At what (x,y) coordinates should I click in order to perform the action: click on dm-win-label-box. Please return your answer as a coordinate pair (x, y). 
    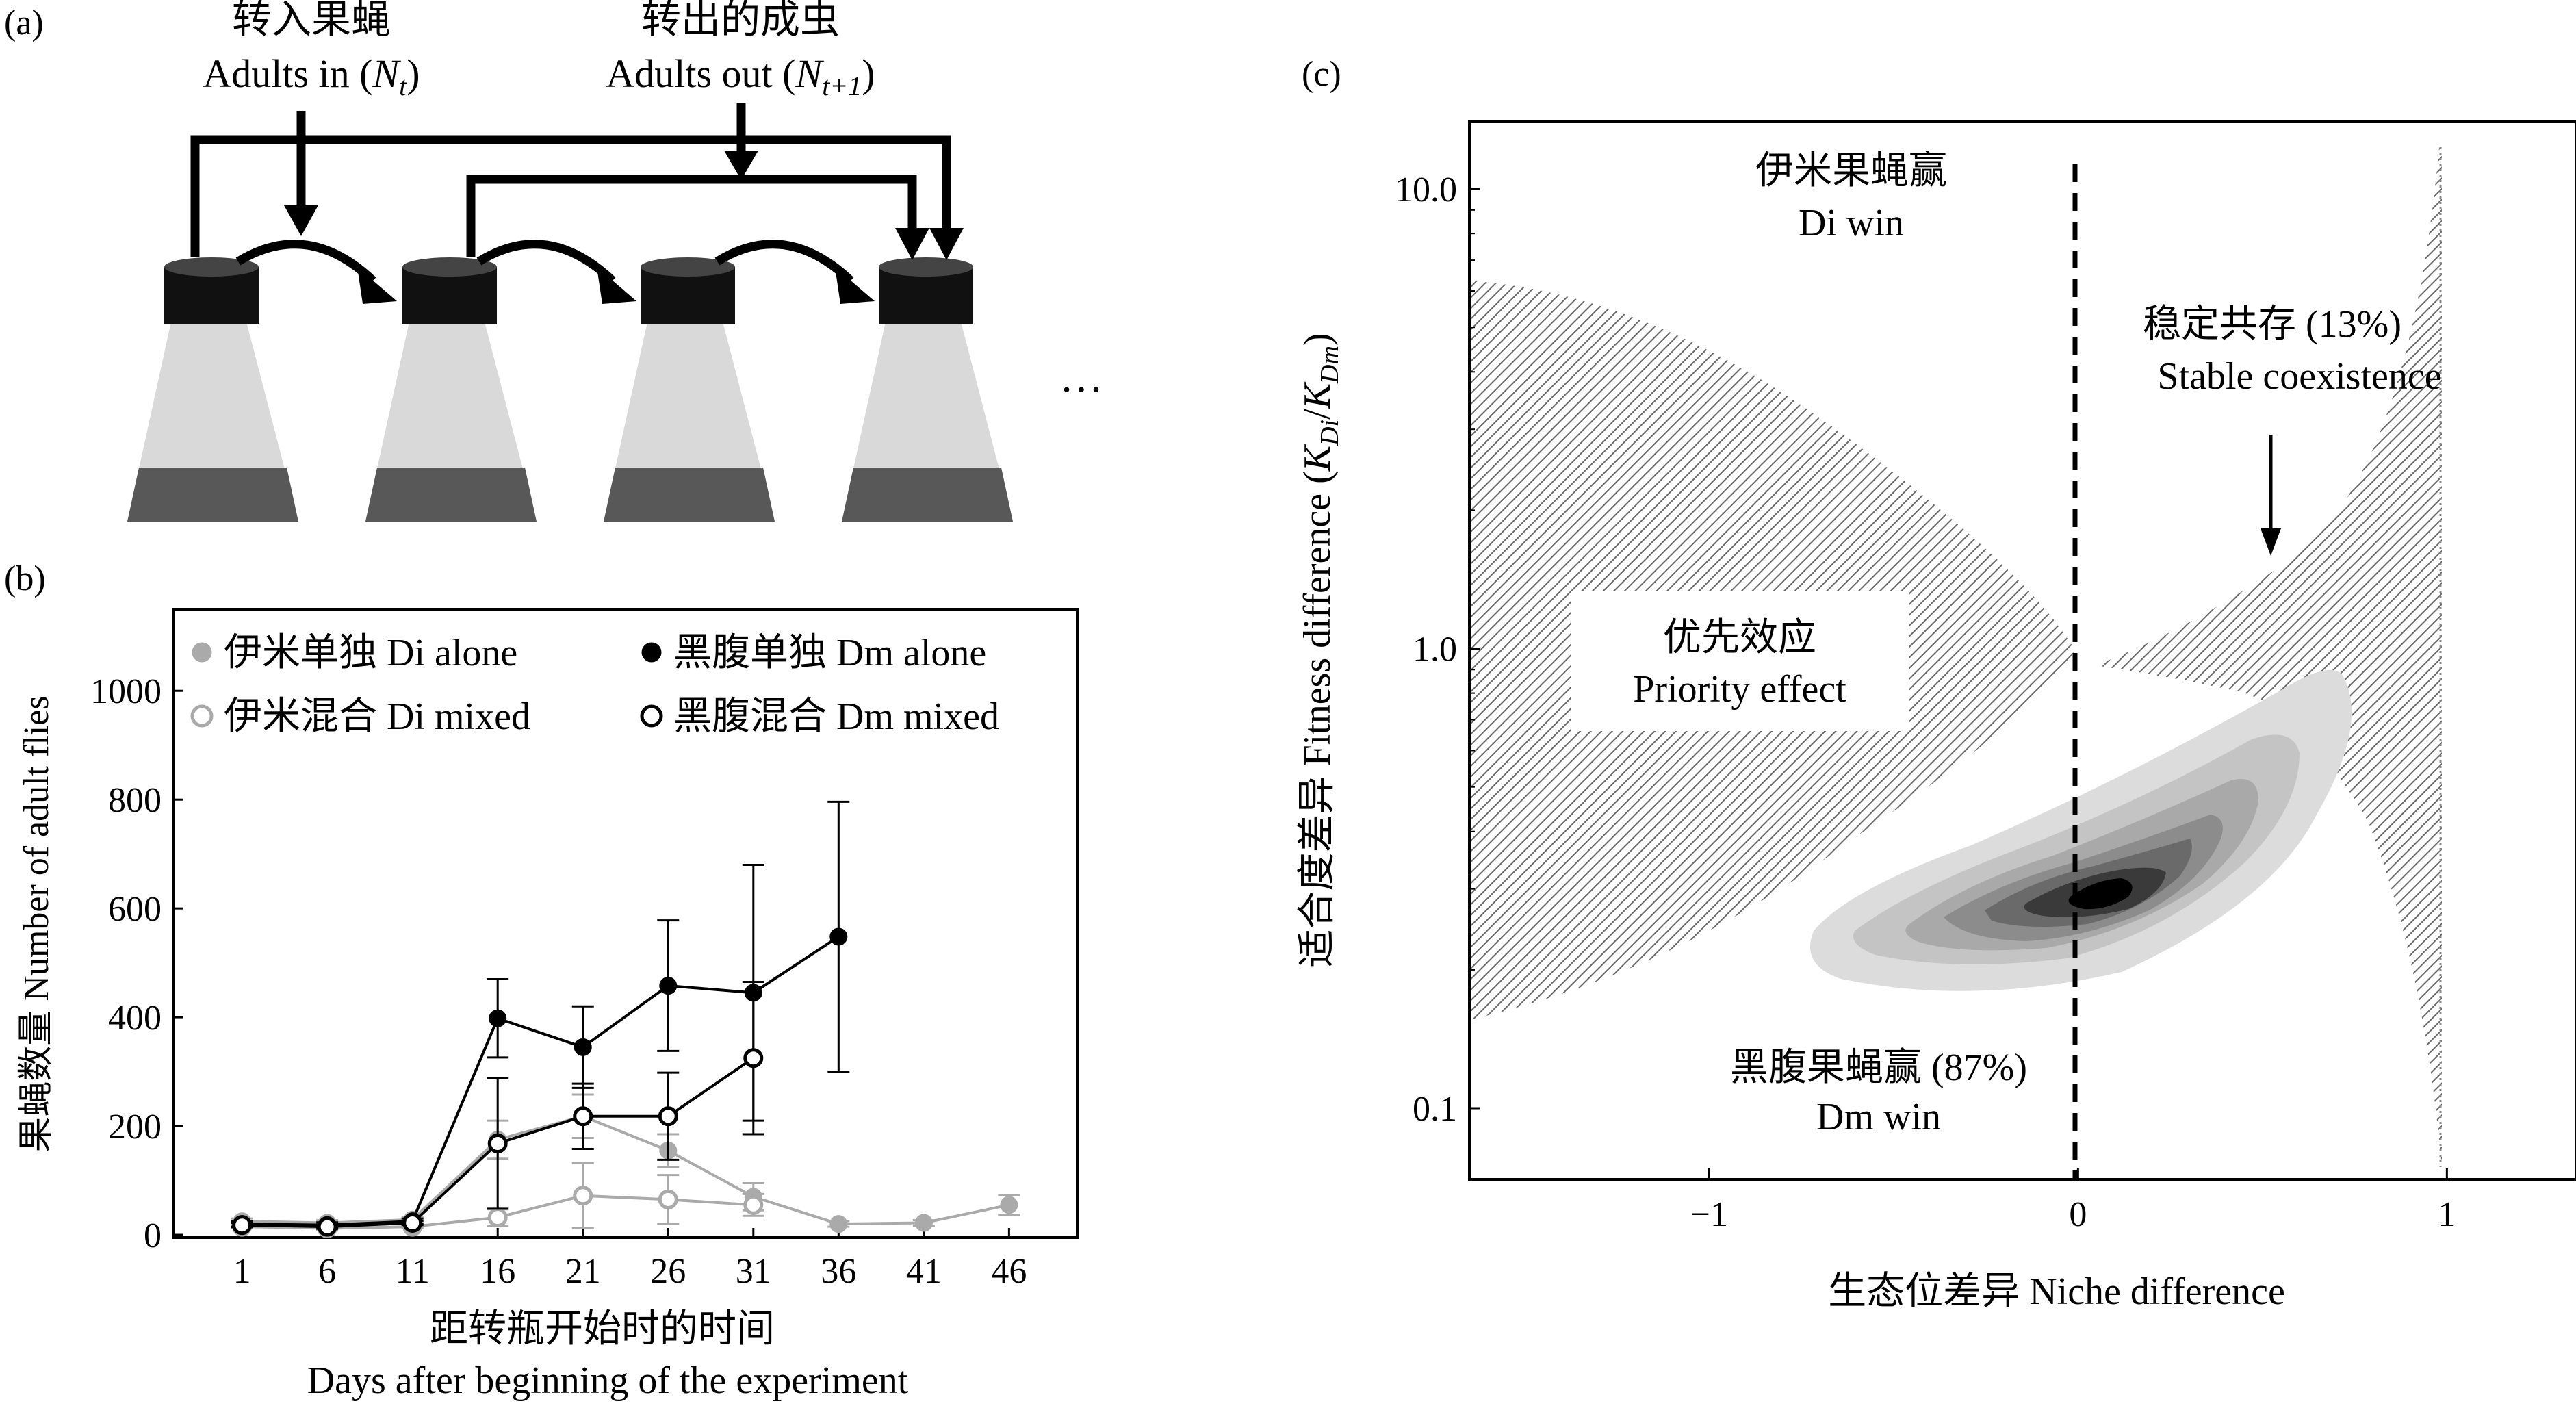
    Looking at the image, I should click on (1877, 1090).